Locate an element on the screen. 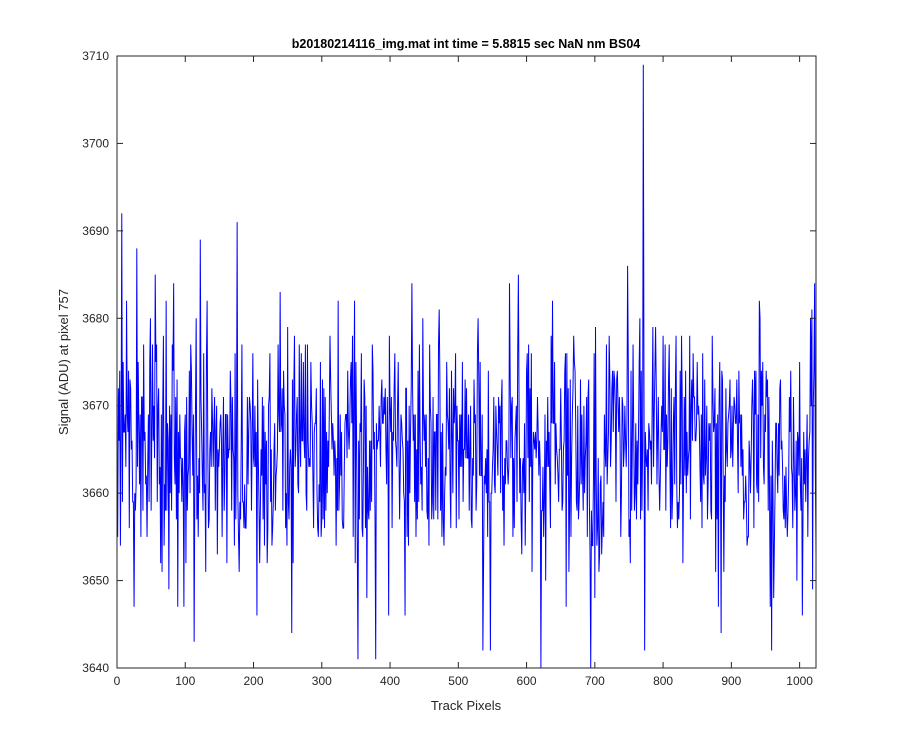  x-tick-label: 300 is located at coordinates (322, 681).